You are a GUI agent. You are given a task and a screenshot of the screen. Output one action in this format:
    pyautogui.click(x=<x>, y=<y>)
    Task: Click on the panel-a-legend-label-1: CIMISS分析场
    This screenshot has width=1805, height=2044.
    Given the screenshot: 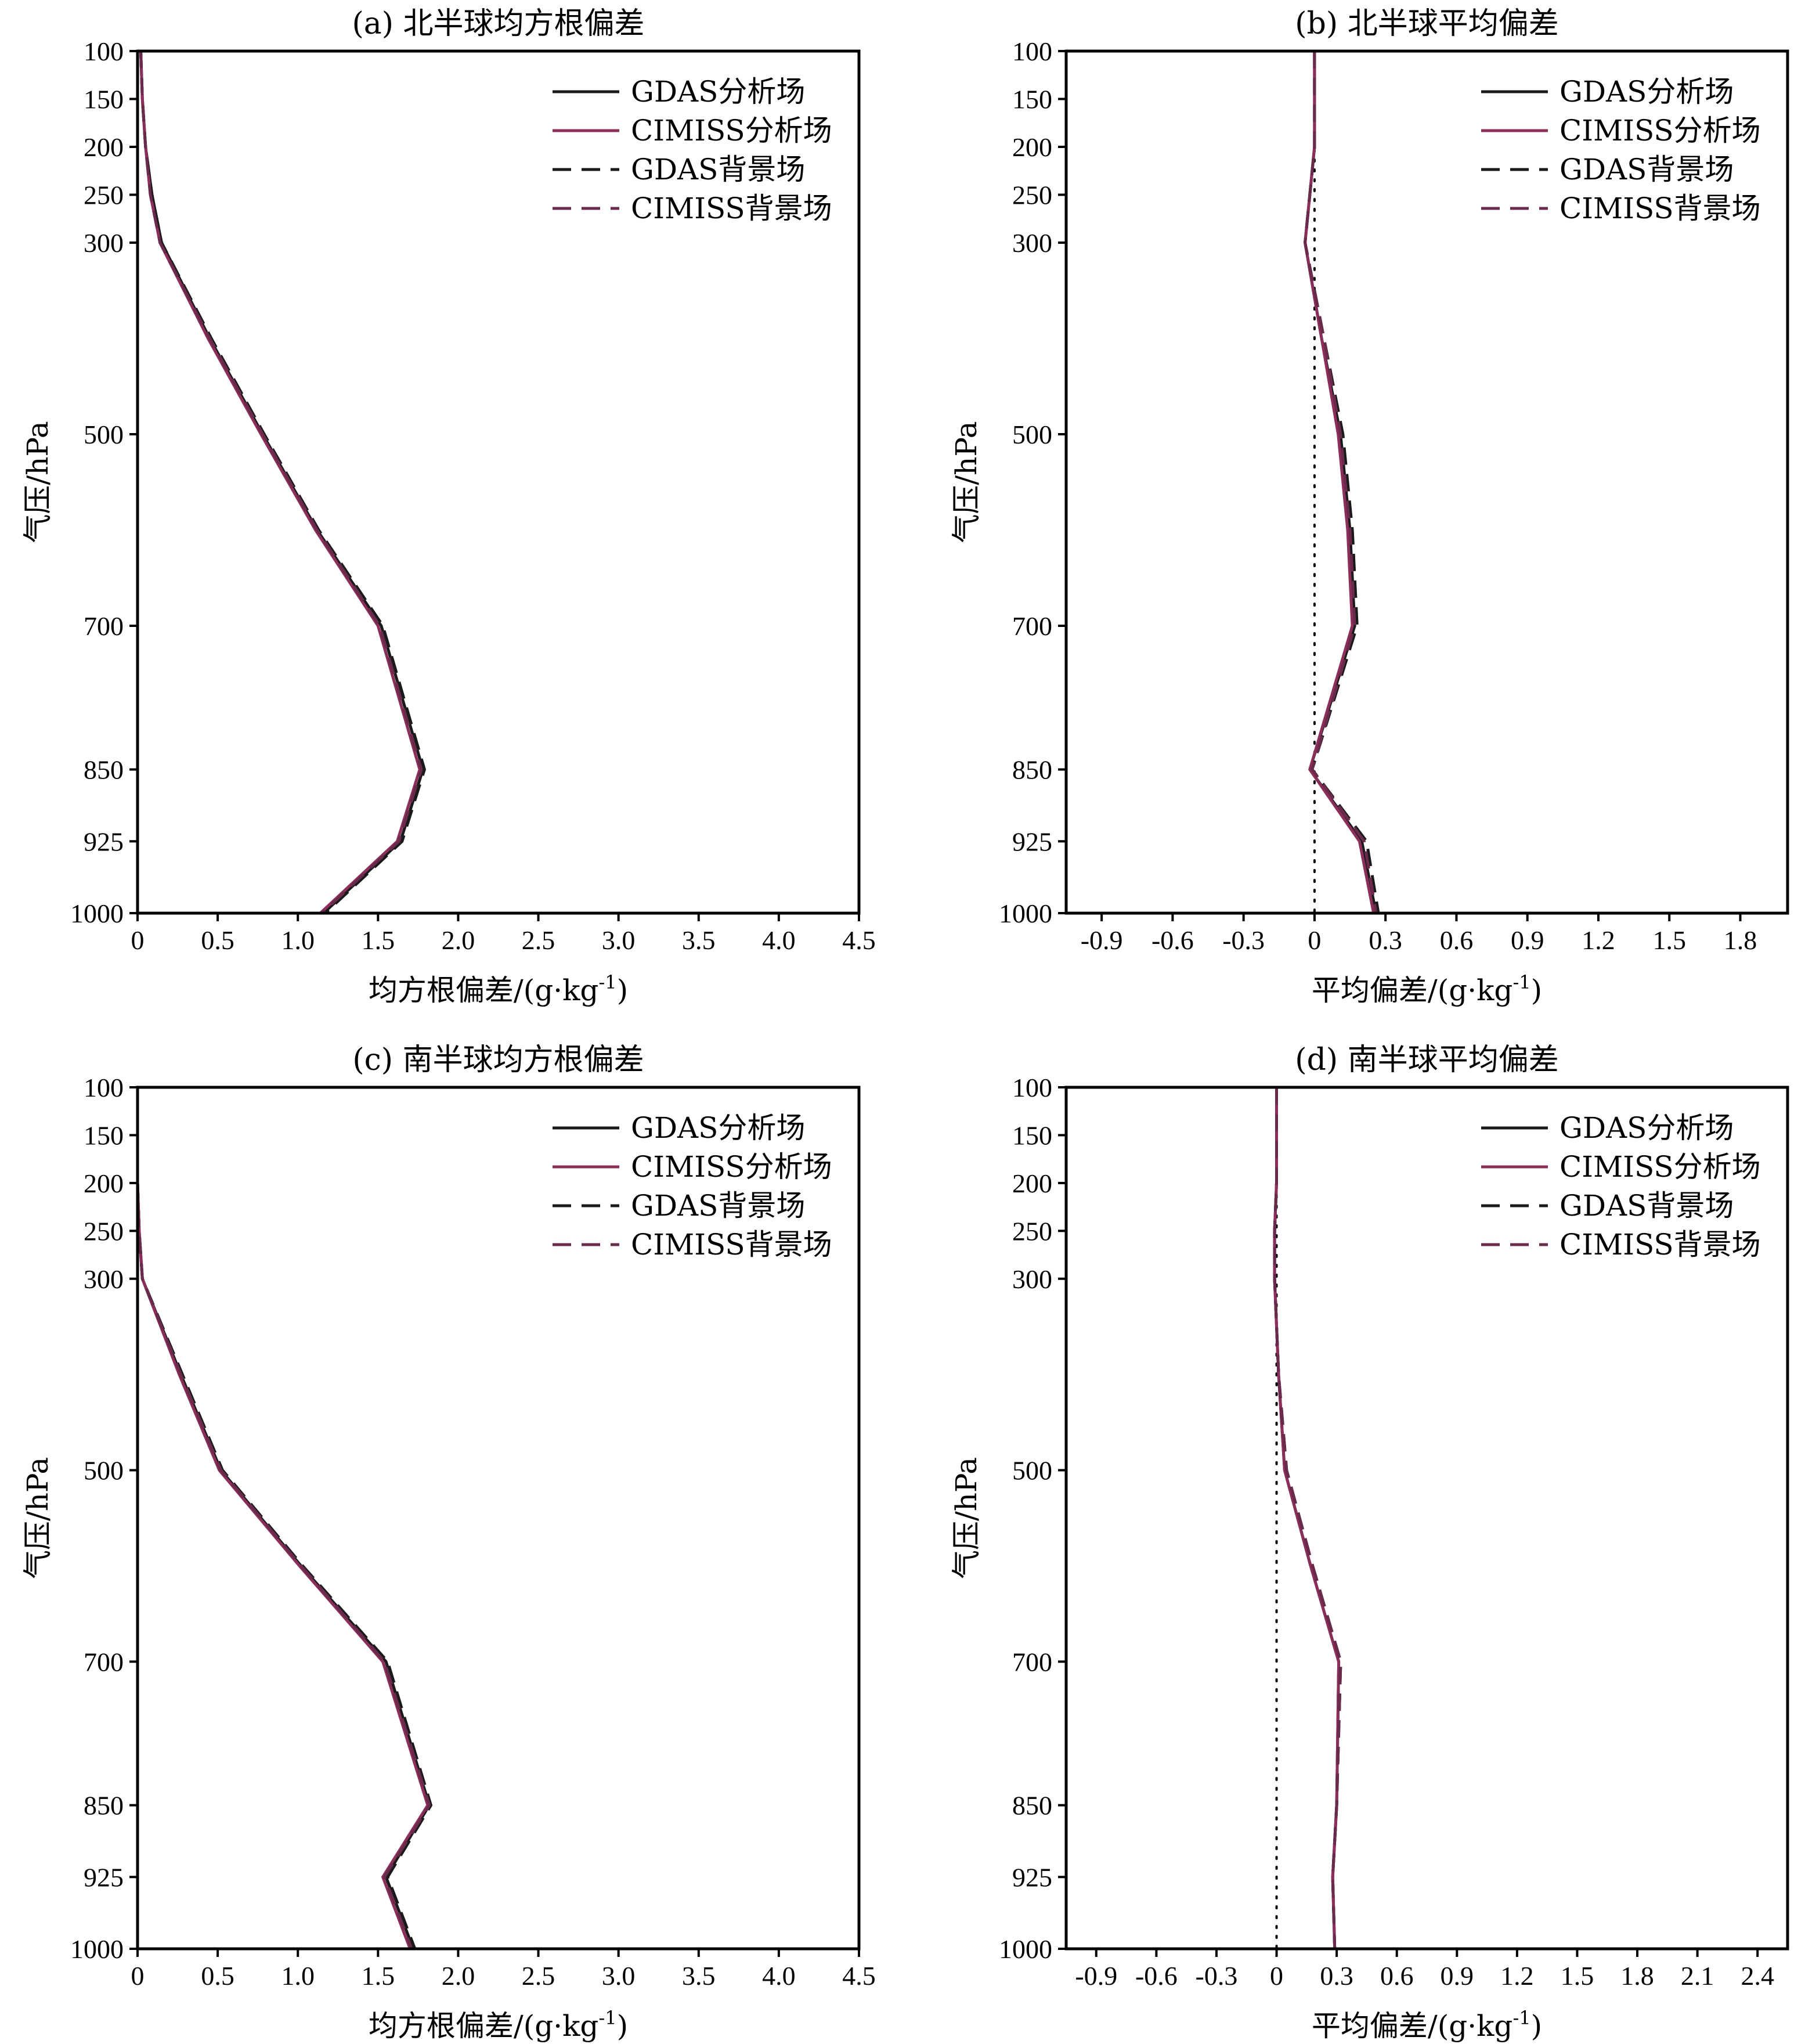 What is the action you would take?
    pyautogui.click(x=731, y=130)
    